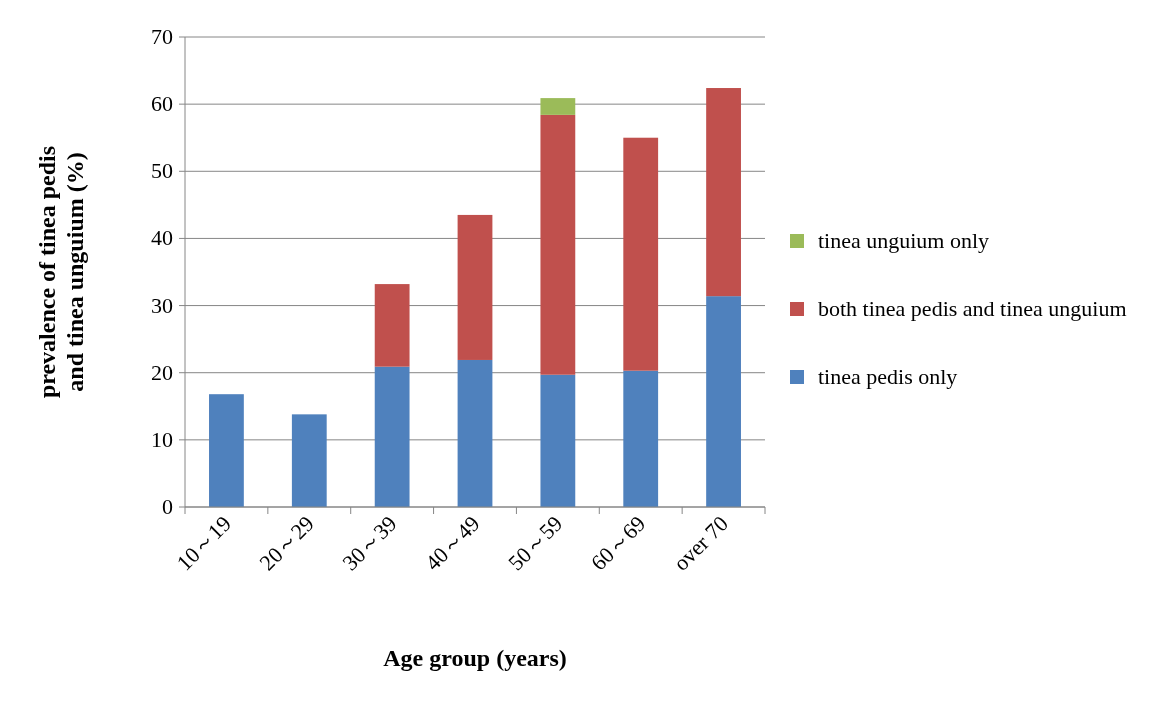  Describe the element at coordinates (162, 439) in the screenshot. I see `y-tick-label: 10` at that location.